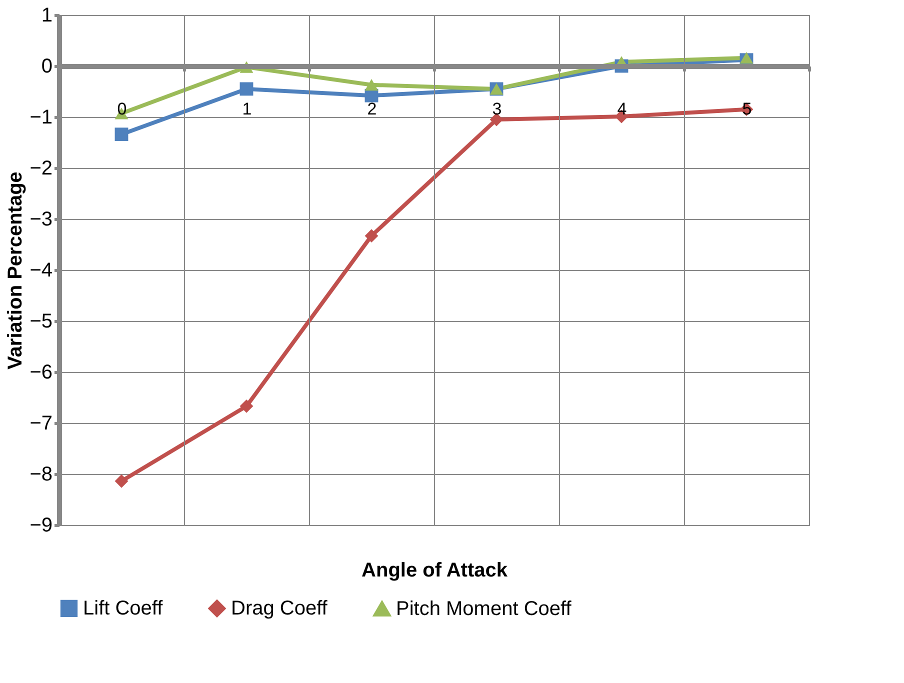 Image resolution: width=904 pixels, height=683 pixels. Describe the element at coordinates (41, 475) in the screenshot. I see `y-tick-label: −8` at that location.